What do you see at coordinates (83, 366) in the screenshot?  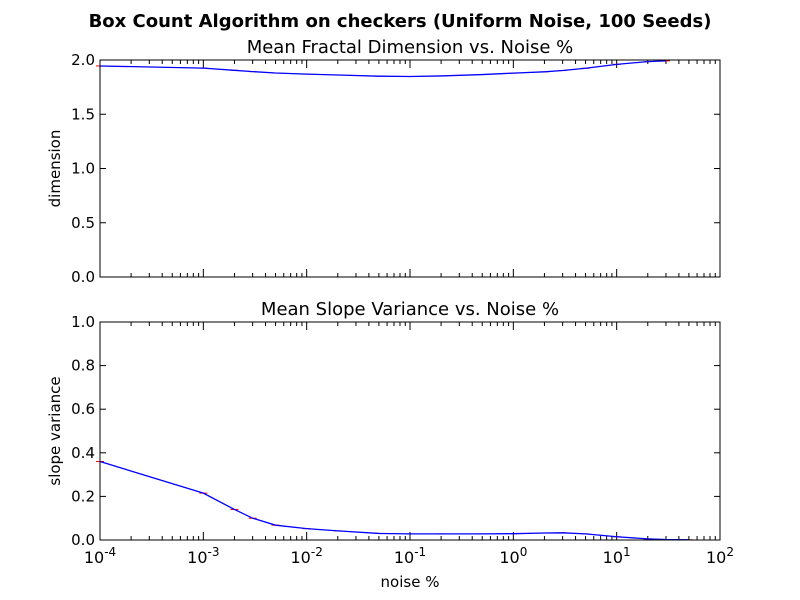 I see `slope-variance-ytick-label-4: 0.8` at bounding box center [83, 366].